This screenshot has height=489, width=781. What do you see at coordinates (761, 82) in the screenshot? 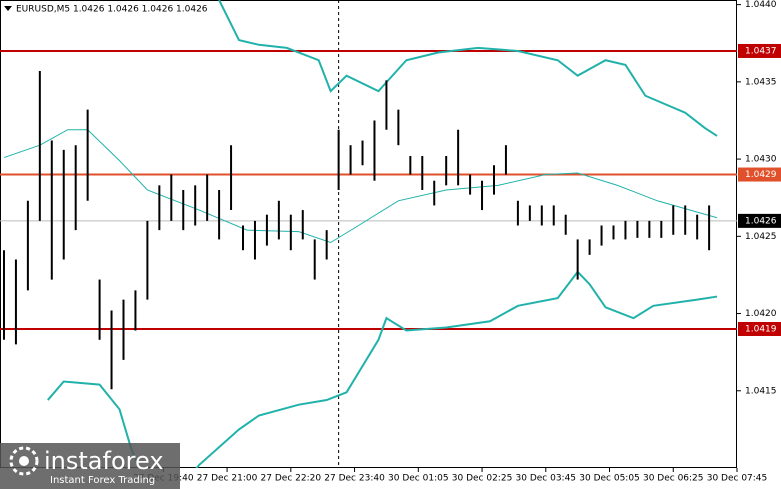
I see `y-tick-label: 1.0435` at bounding box center [761, 82].